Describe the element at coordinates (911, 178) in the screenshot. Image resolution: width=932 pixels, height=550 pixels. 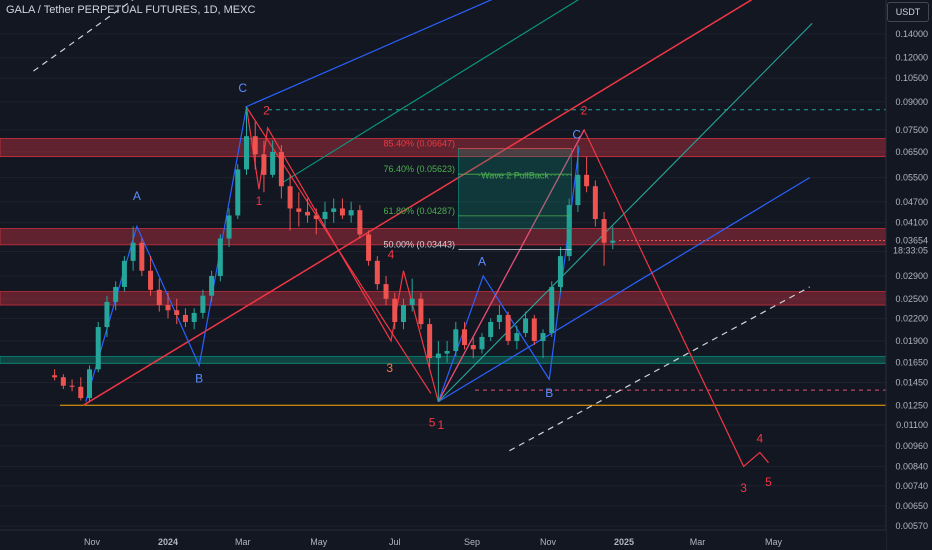
I see `price-tick-label: 0.05500` at that location.